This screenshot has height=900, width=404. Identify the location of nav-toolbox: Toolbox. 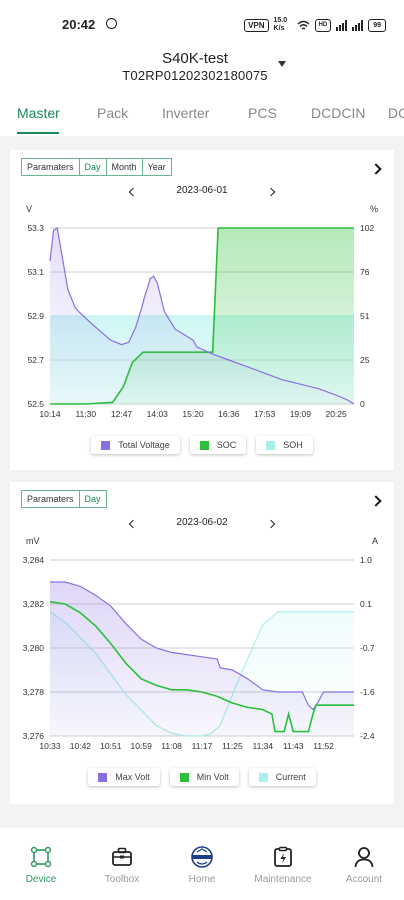
(122, 865).